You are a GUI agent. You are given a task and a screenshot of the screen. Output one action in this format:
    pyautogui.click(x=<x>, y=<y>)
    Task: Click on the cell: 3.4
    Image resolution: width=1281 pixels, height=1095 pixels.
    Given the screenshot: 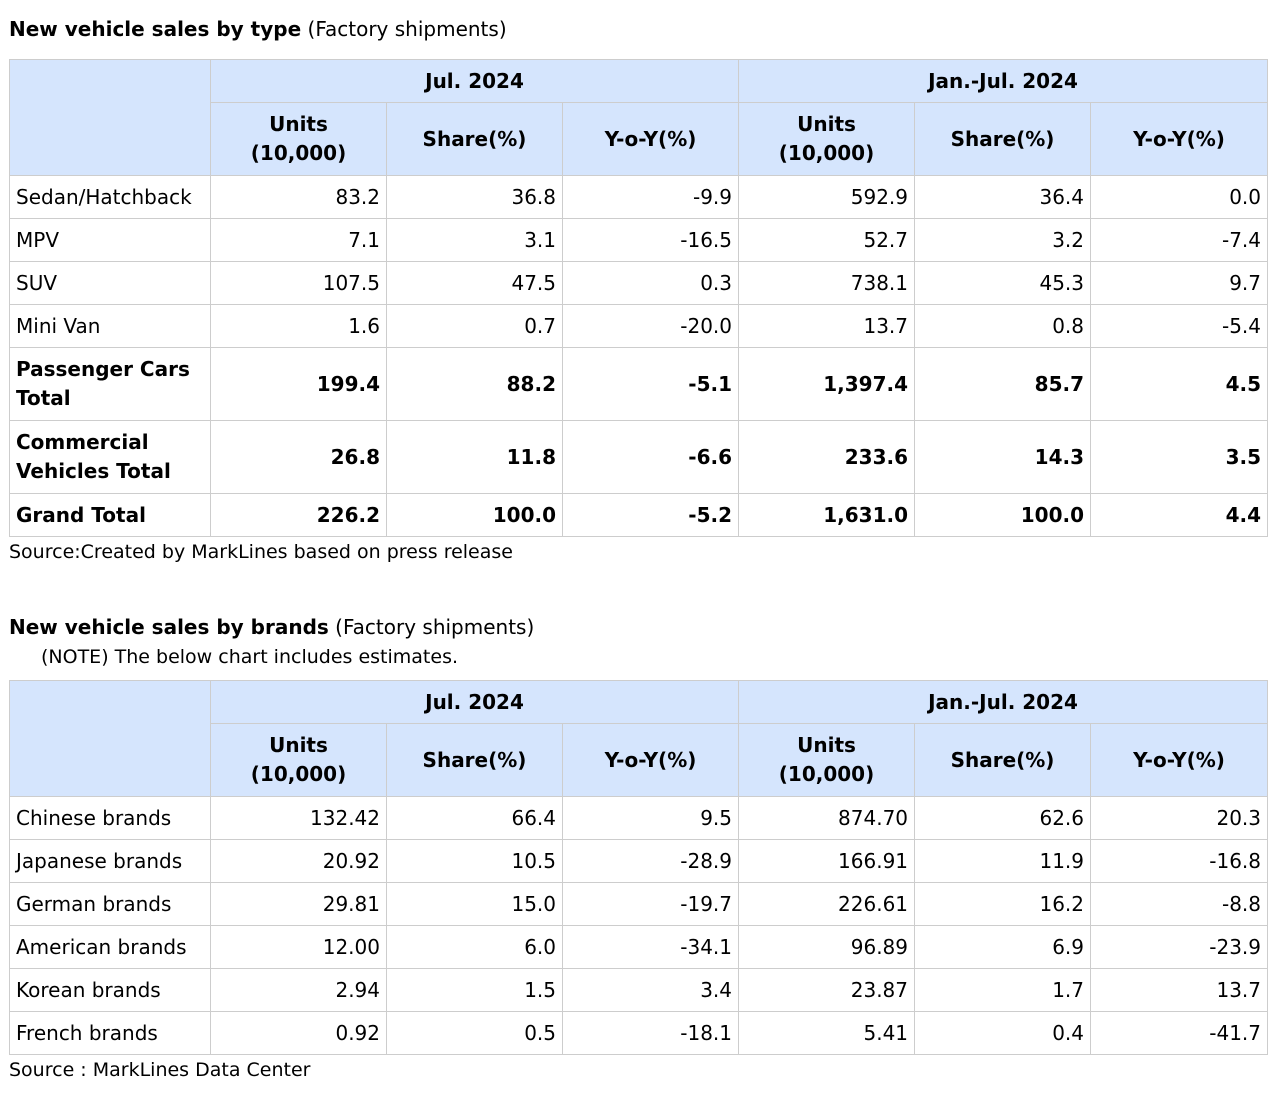 What is the action you would take?
    pyautogui.click(x=650, y=990)
    